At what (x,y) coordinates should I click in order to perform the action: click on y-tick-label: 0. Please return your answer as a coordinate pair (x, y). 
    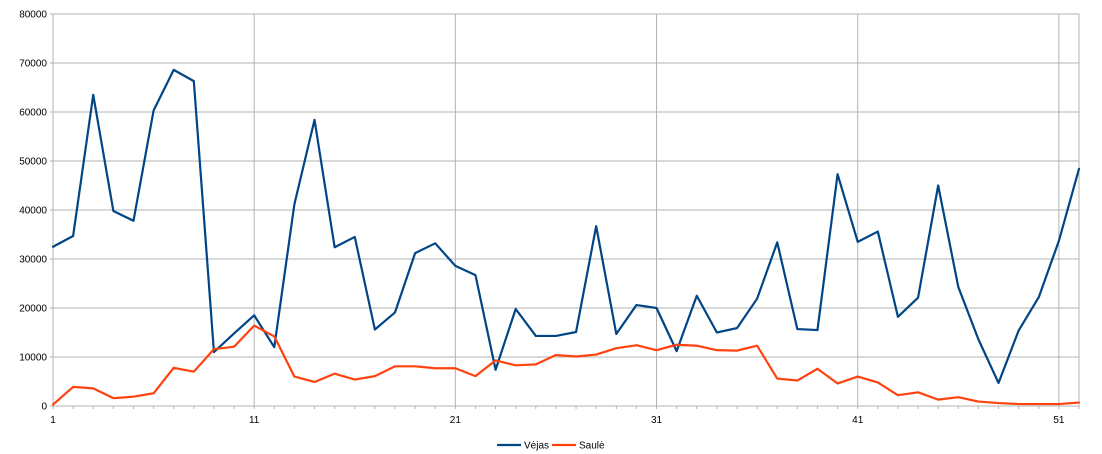
    Looking at the image, I should click on (44, 407).